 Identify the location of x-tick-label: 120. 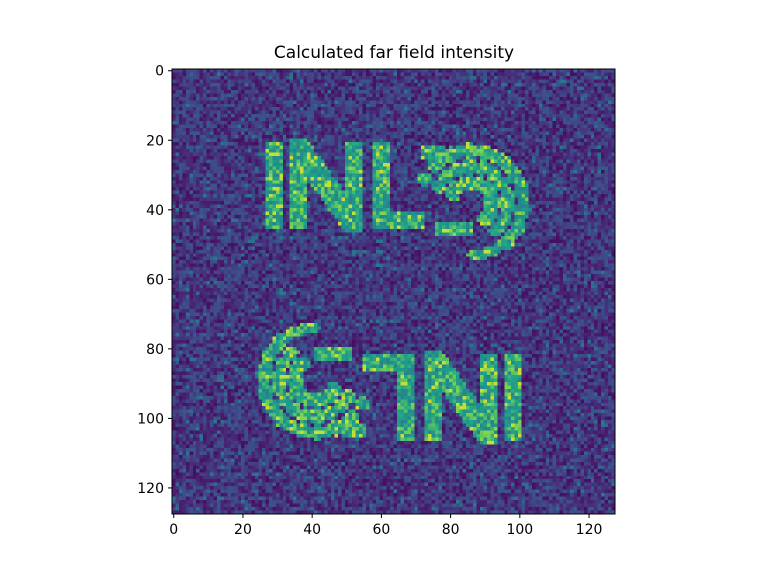
(589, 530).